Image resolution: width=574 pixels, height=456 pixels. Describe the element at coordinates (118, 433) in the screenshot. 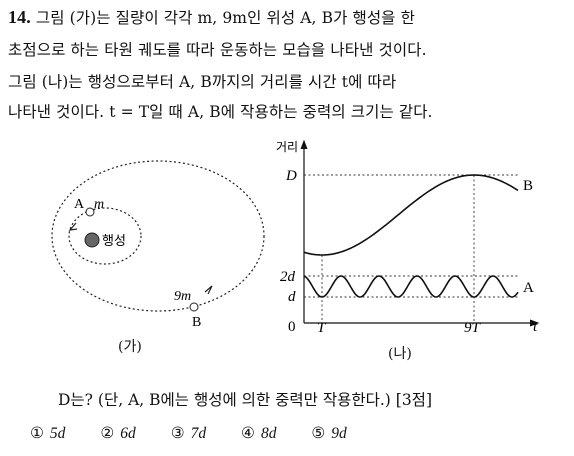

I see `choice-2: ② 6d` at that location.